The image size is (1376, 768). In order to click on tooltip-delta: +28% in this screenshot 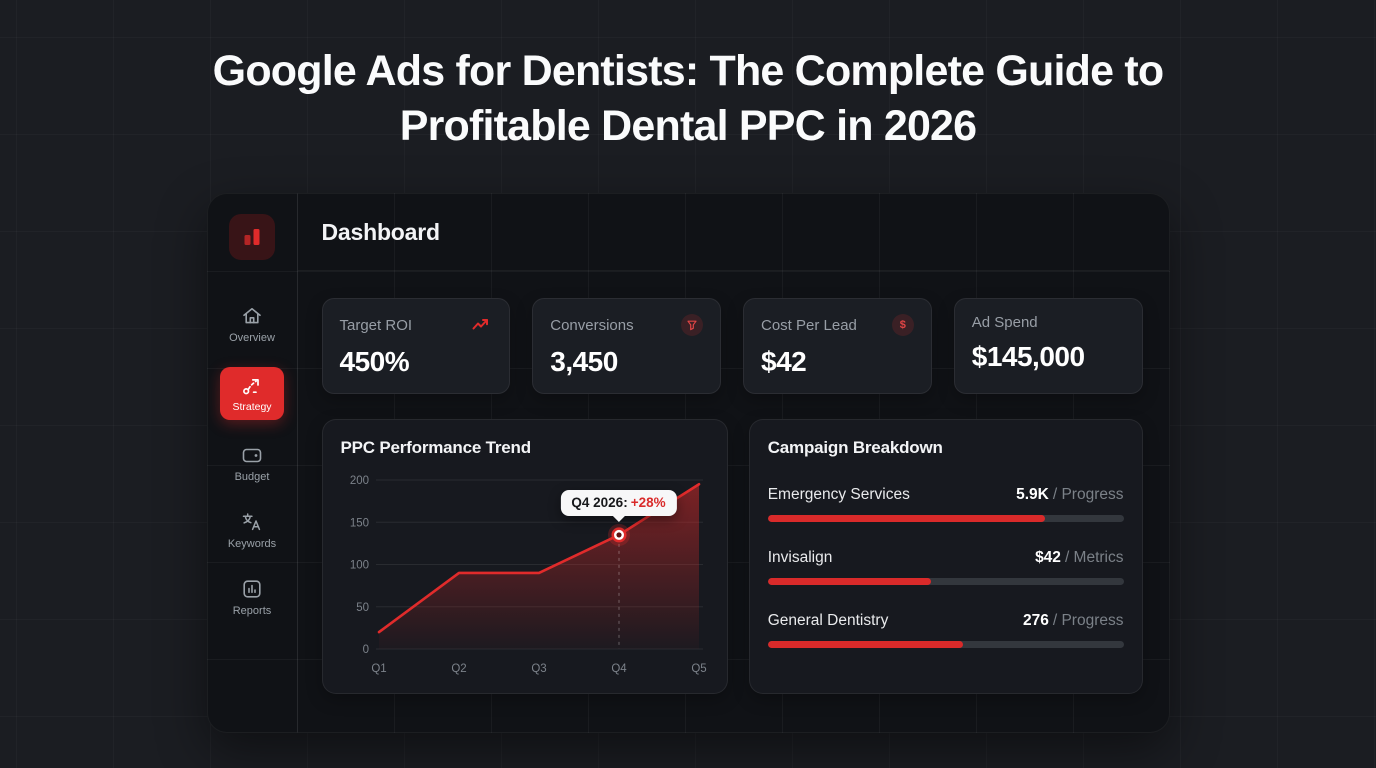, I will do `click(648, 502)`.